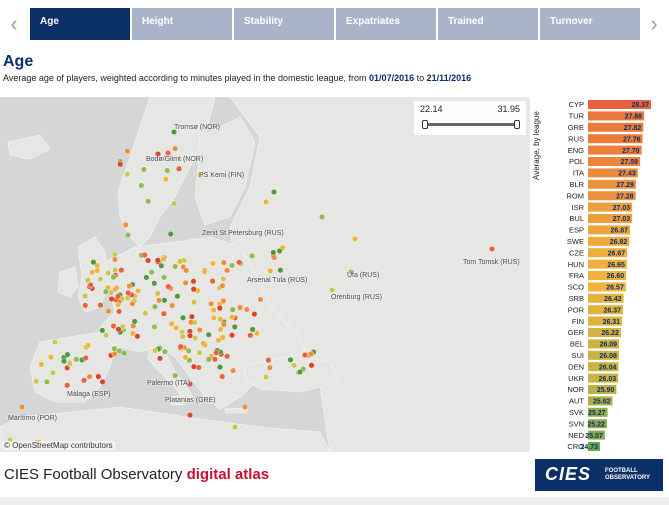 Image resolution: width=669 pixels, height=505 pixels. I want to click on slider-handle-min, so click(425, 124).